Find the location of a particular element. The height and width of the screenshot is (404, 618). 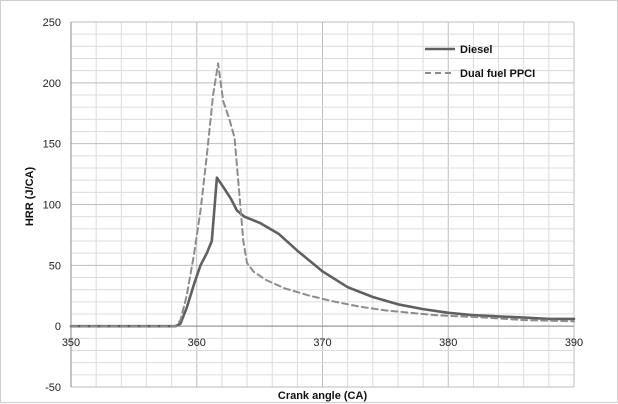

y-tick-label: 250 is located at coordinates (52, 23).